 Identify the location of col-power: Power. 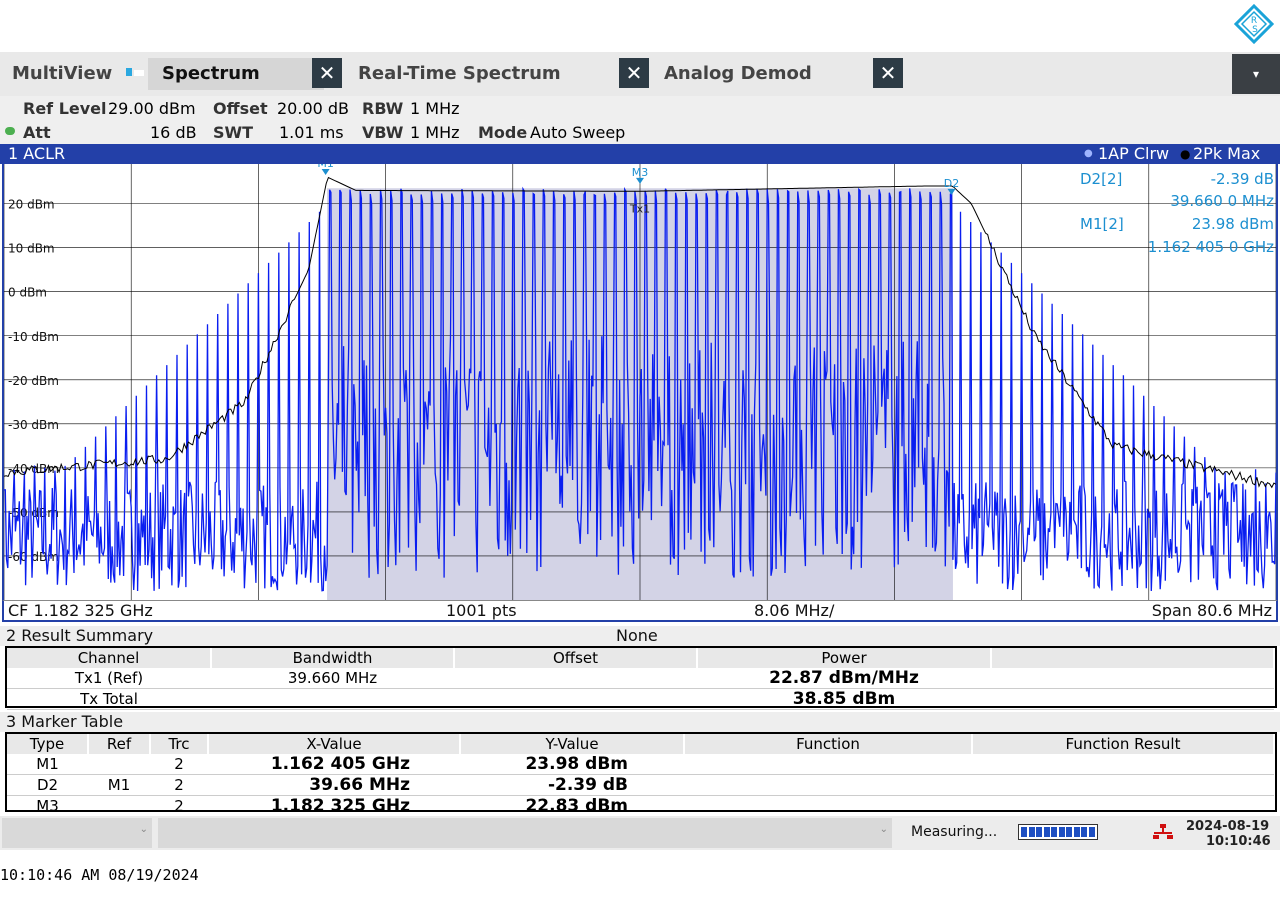
(844, 658).